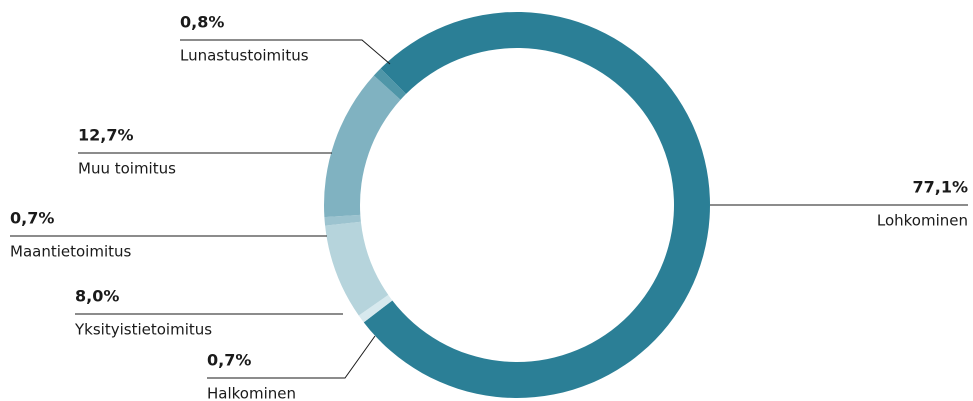 The image size is (973, 401). What do you see at coordinates (106, 135) in the screenshot?
I see `value-label: 12,7%` at bounding box center [106, 135].